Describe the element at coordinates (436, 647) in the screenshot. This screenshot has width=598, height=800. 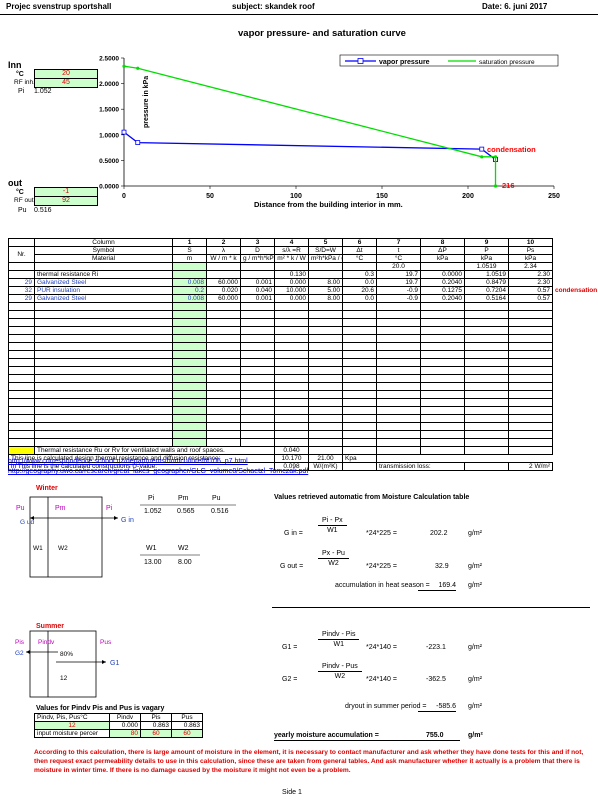
I see `g1-value: -223.1` at that location.